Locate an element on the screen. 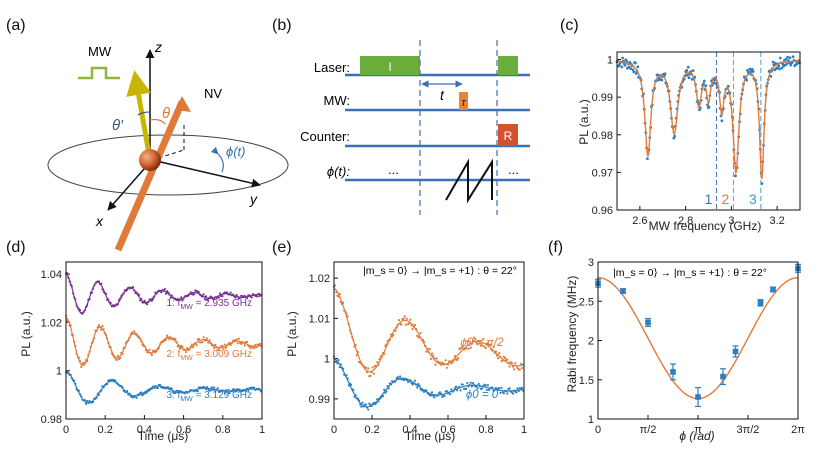  nv-sphere is located at coordinates (150, 160).